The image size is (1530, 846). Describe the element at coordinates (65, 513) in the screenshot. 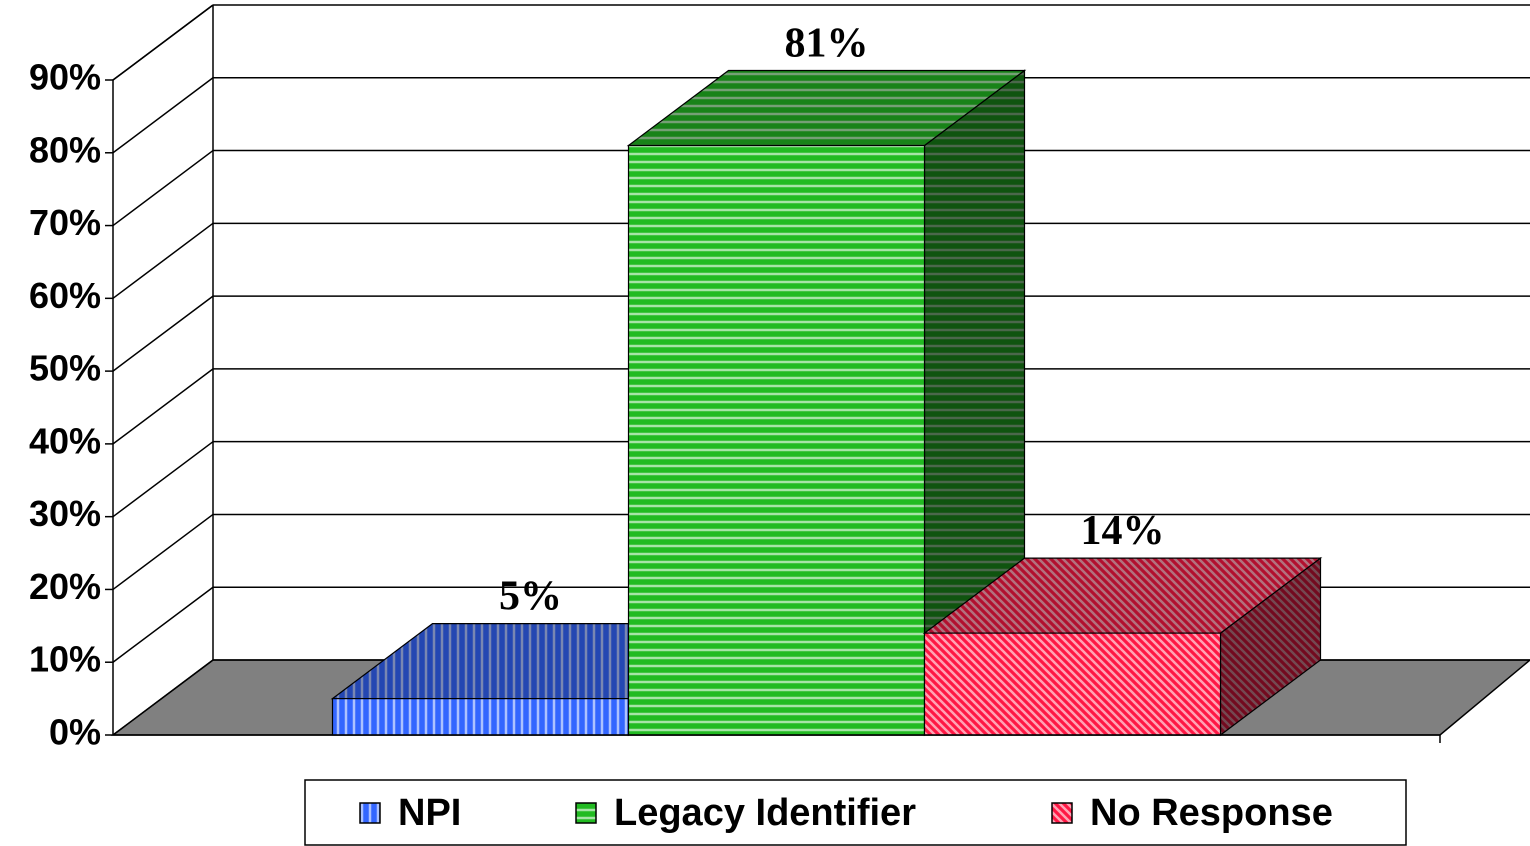

I see `y-tick-label: 30%` at that location.